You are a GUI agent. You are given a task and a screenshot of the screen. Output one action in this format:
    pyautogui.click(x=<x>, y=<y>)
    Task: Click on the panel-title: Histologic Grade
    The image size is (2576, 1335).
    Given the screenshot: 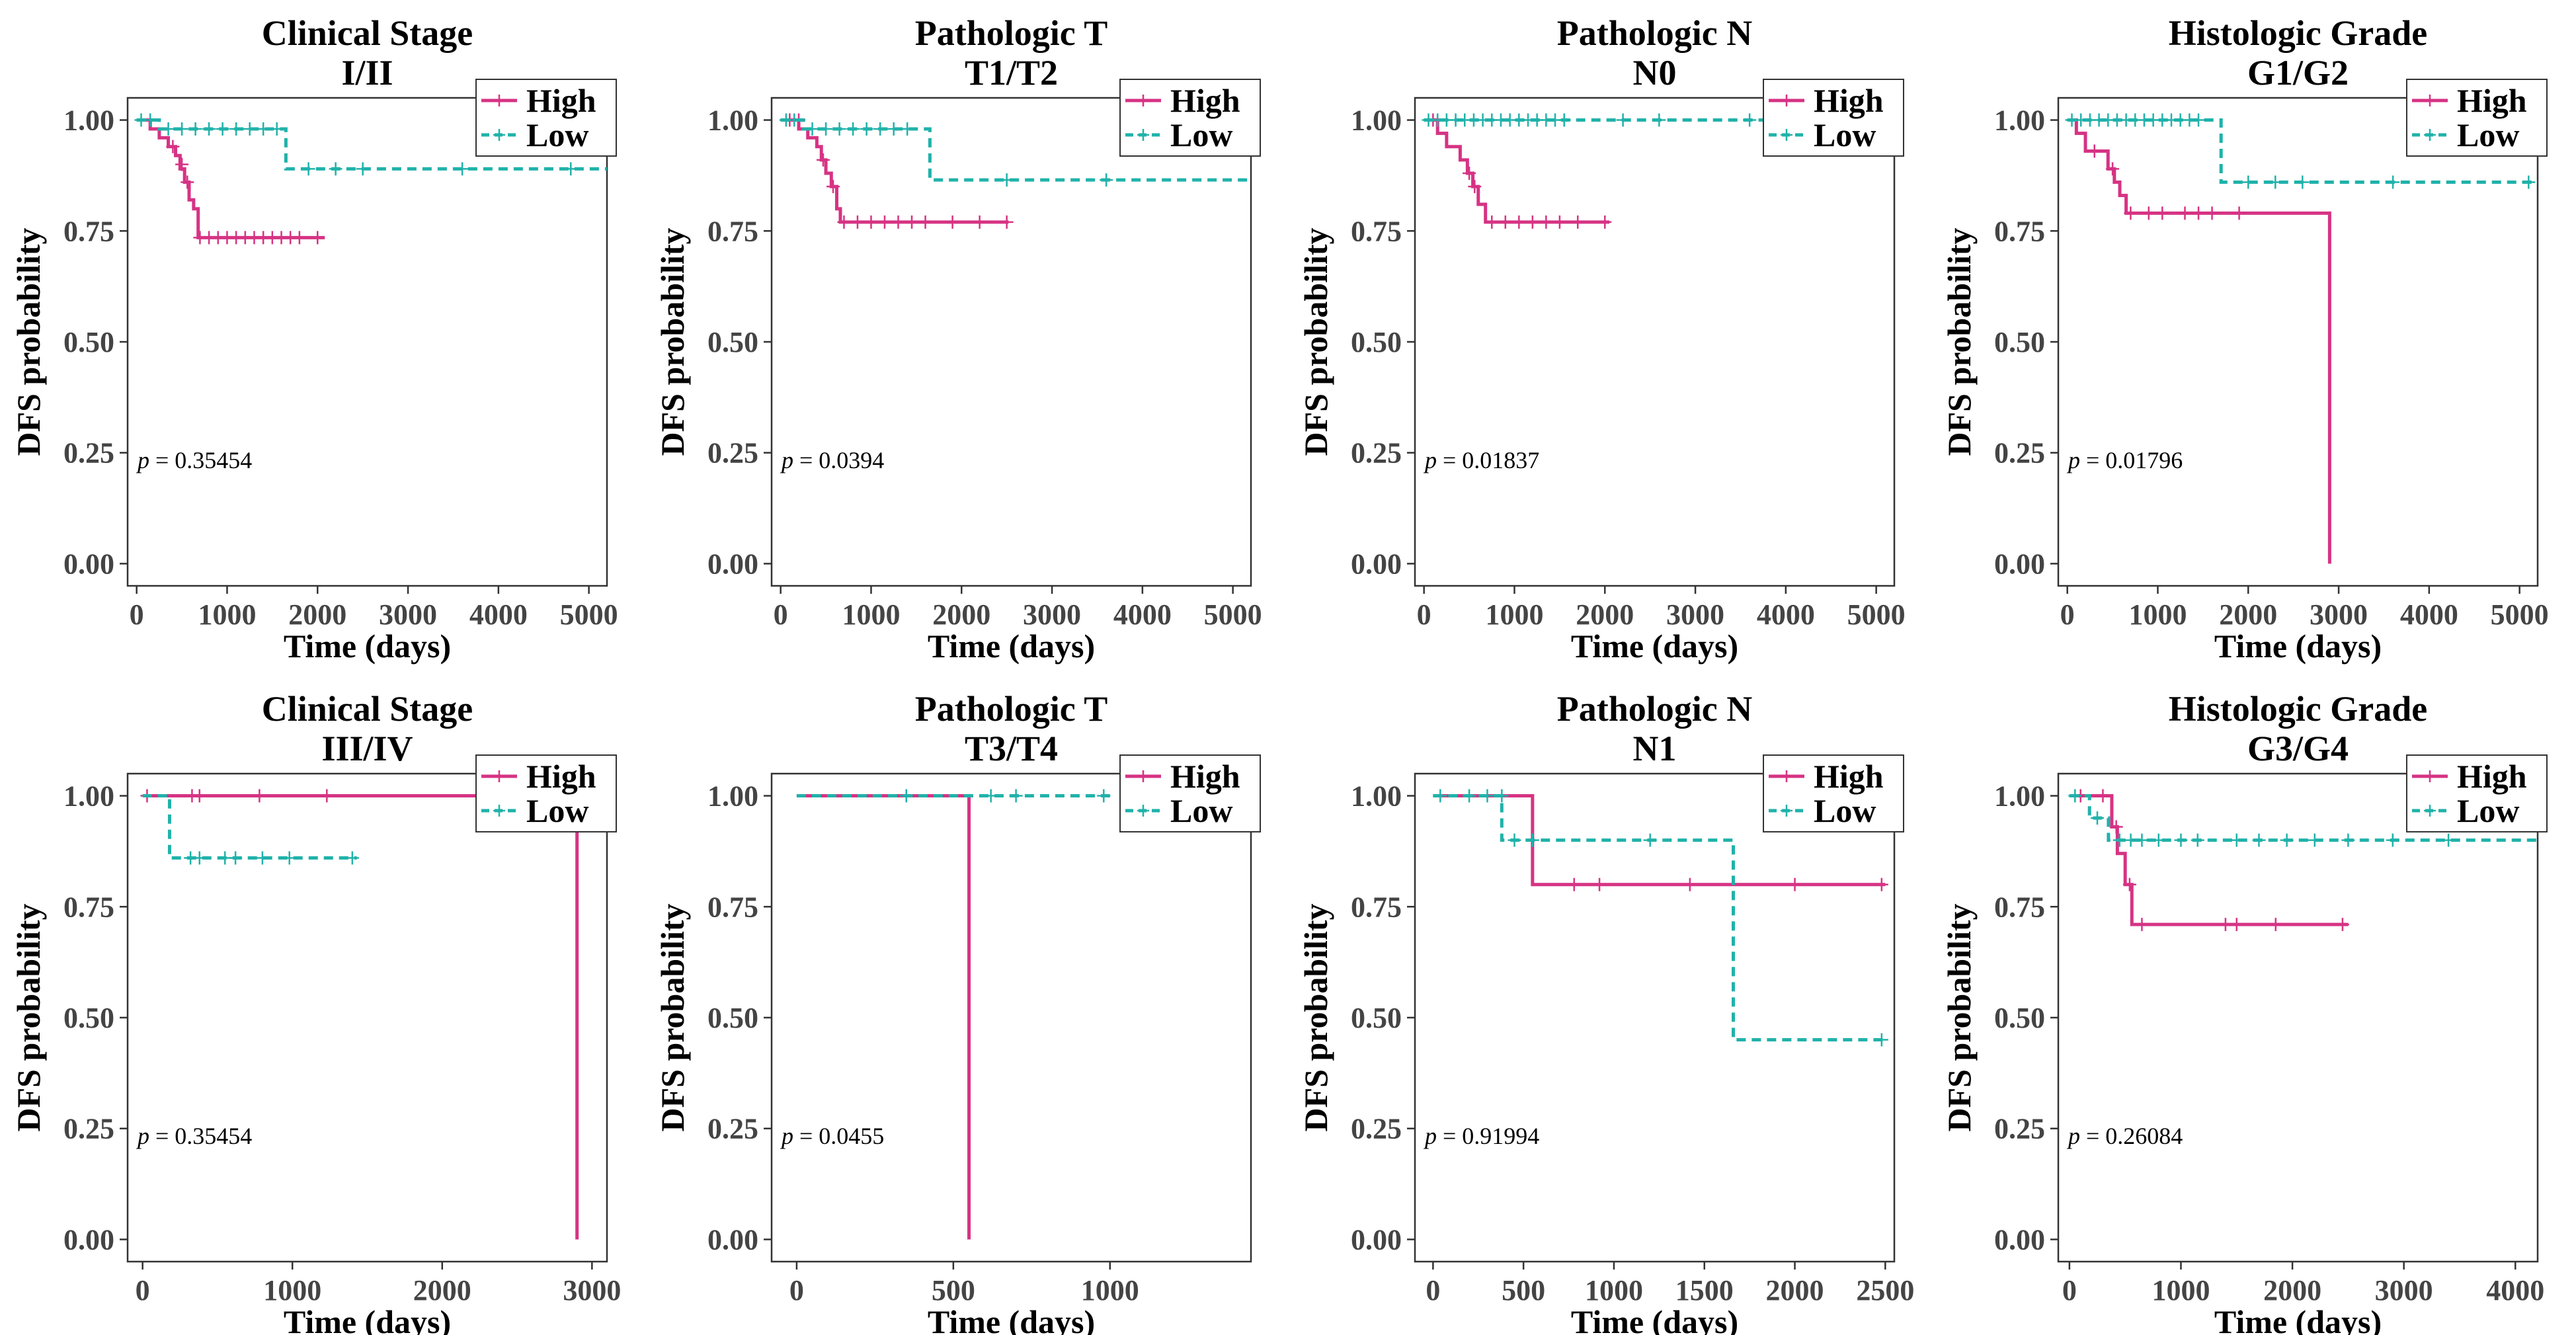 What is the action you would take?
    pyautogui.click(x=2298, y=33)
    